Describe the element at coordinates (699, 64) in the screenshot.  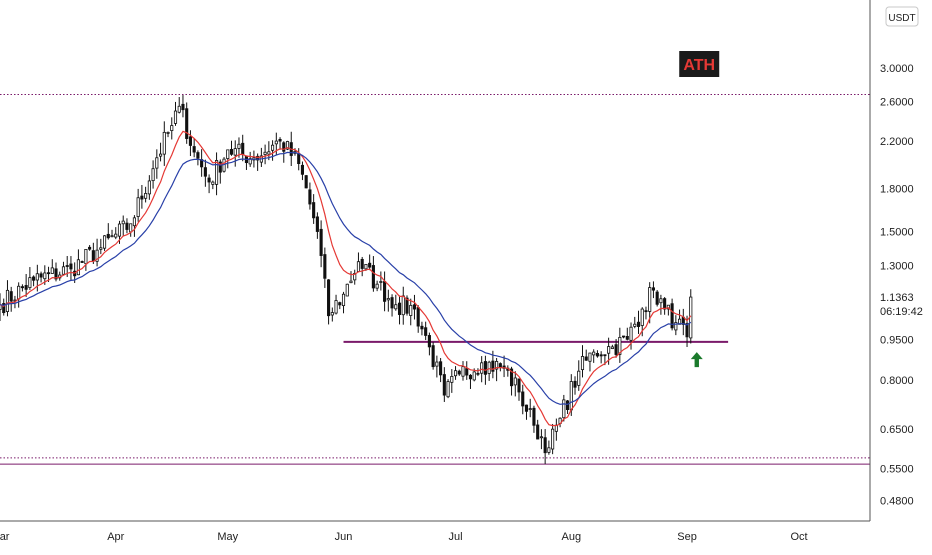
I see `ath-label-box` at that location.